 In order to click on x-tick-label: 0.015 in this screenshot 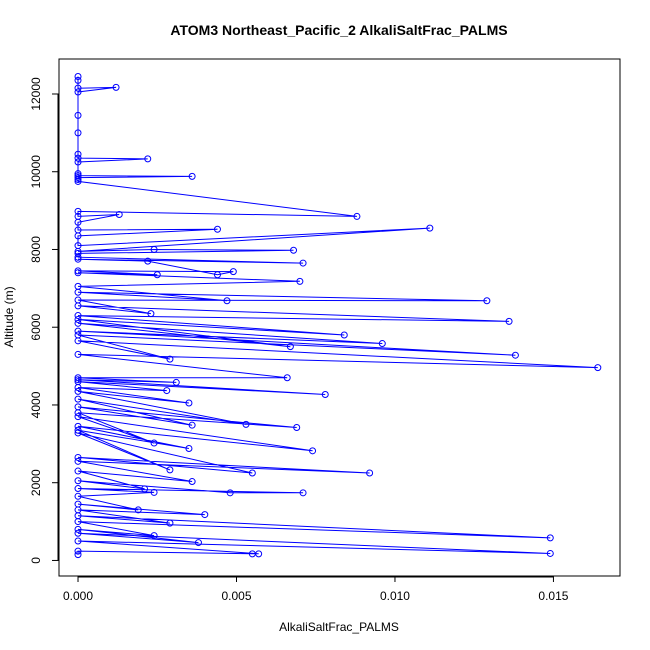, I will do `click(553, 596)`.